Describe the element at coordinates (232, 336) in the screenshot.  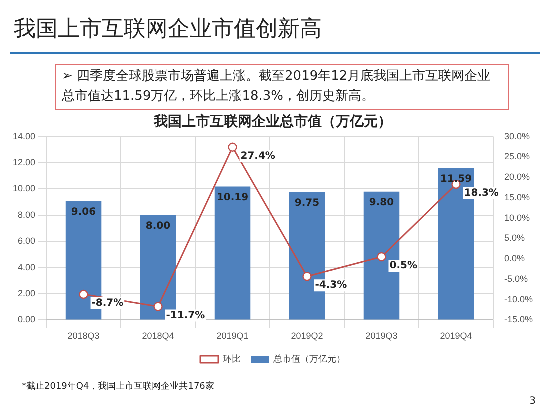
I see `x-tick-label: 2019Q1` at that location.